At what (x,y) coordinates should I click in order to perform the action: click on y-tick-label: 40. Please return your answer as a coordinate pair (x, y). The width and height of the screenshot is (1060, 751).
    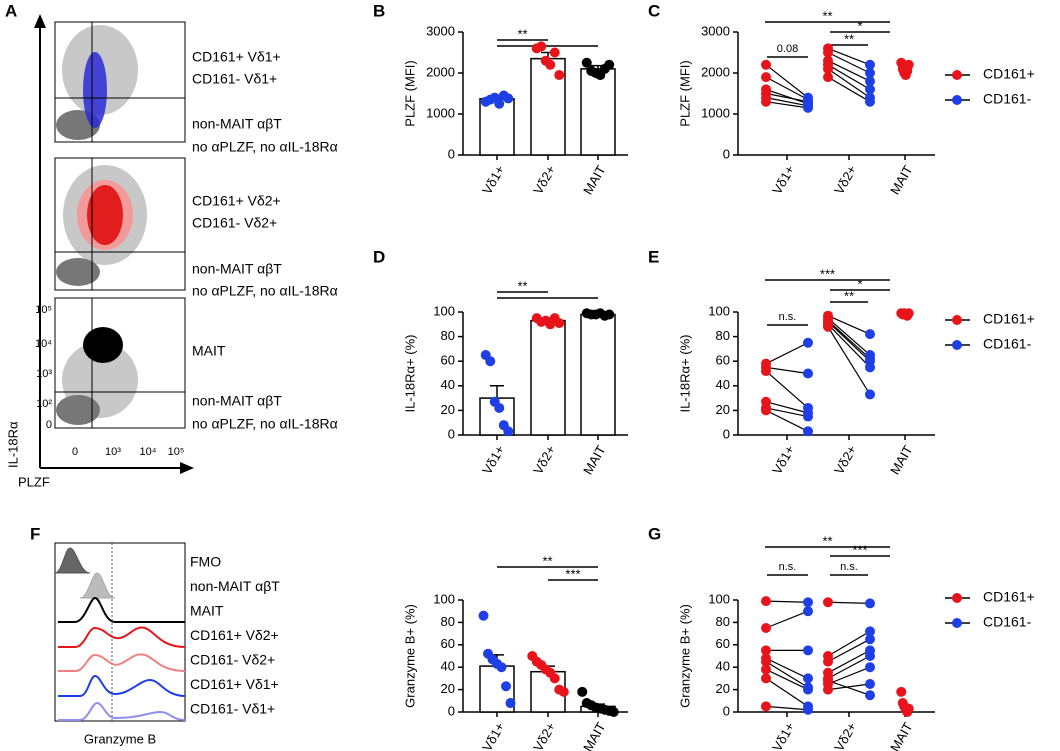
    Looking at the image, I should click on (723, 384).